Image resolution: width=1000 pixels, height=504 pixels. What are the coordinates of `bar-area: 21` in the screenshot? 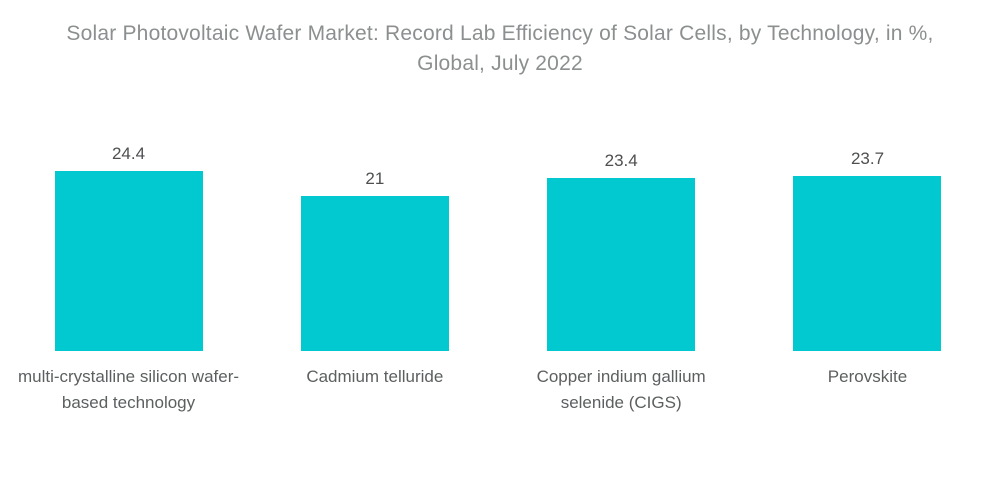 It's located at (374, 240).